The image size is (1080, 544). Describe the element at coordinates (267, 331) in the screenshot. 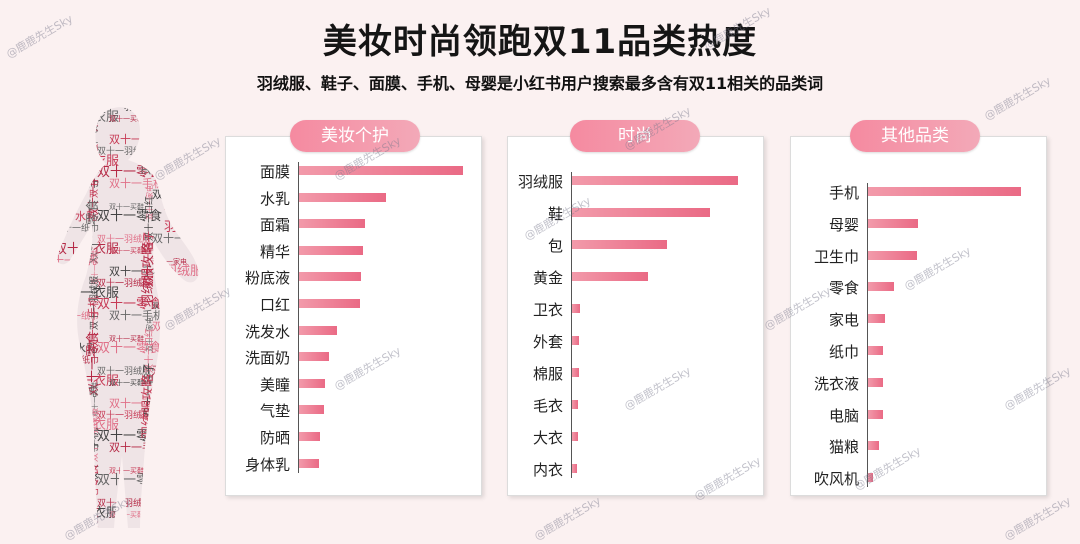

I see `chart-0-category-label: 洗发水` at that location.